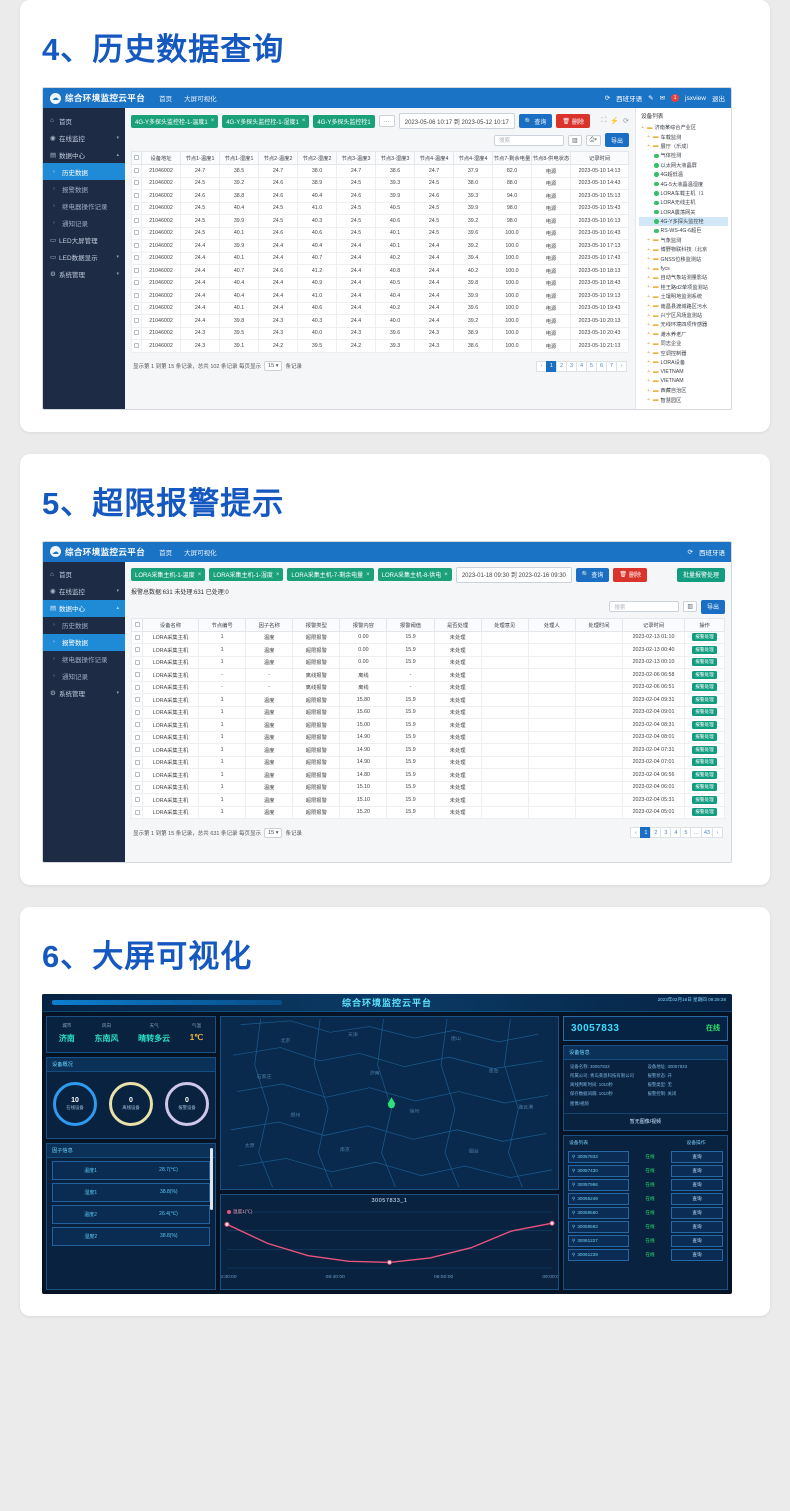 Image resolution: width=790 pixels, height=1511 pixels. Describe the element at coordinates (211, 1178) in the screenshot. I see `factor-scrollbar` at that location.